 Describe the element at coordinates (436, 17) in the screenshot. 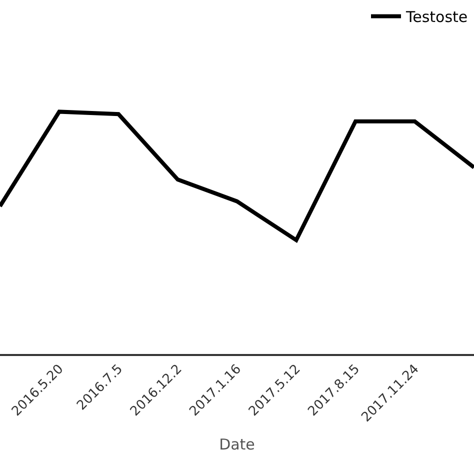

I see `legend-label: Testoste` at that location.